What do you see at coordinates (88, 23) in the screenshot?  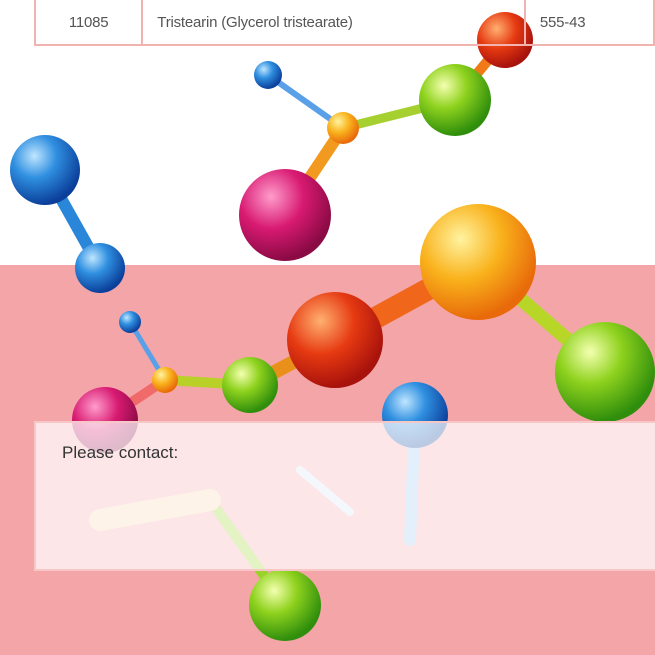 I see `catalog-number: 11085` at bounding box center [88, 23].